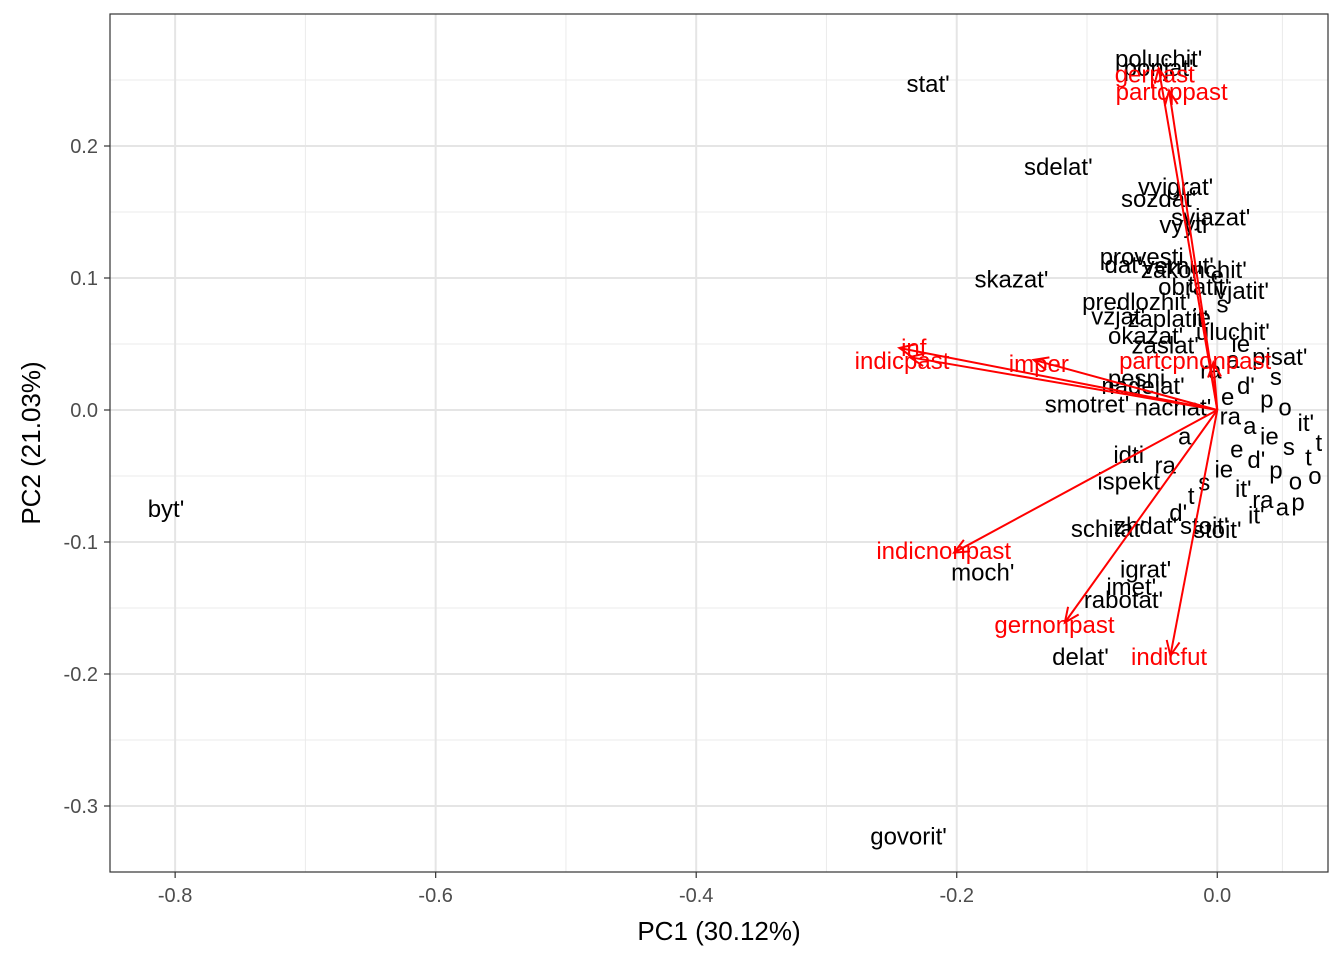  What do you see at coordinates (1215, 386) in the screenshot?
I see `loading-arrow-partcpnonpast` at bounding box center [1215, 386].